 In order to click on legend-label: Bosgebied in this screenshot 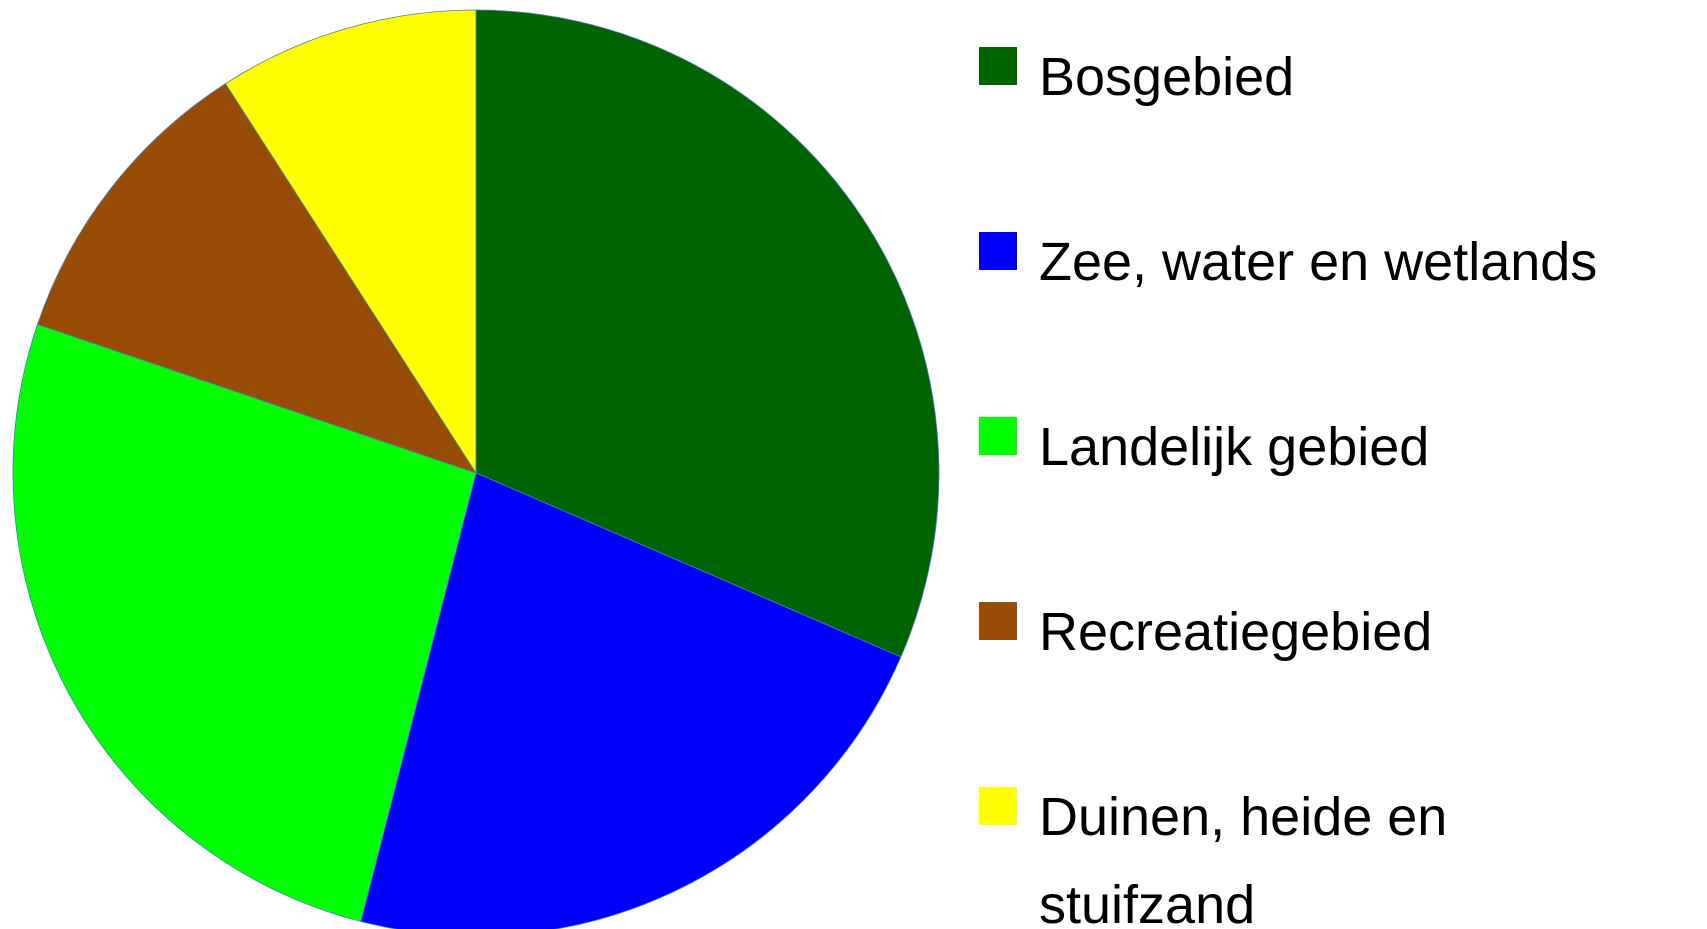, I will do `click(1167, 77)`.